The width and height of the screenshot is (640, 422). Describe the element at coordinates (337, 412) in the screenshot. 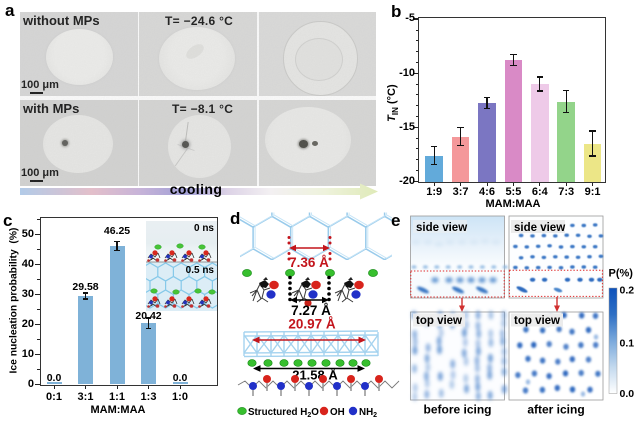

I see `svg-text: OH` at that location.